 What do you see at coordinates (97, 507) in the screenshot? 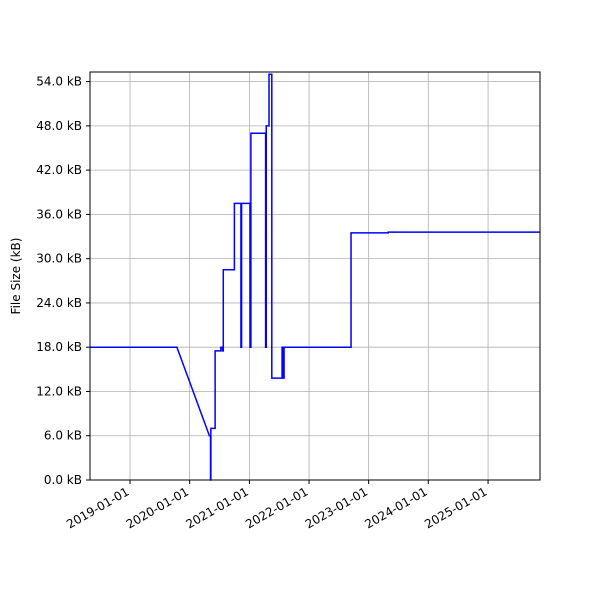
I see `x-tick-label: 2019-01-01` at bounding box center [97, 507].